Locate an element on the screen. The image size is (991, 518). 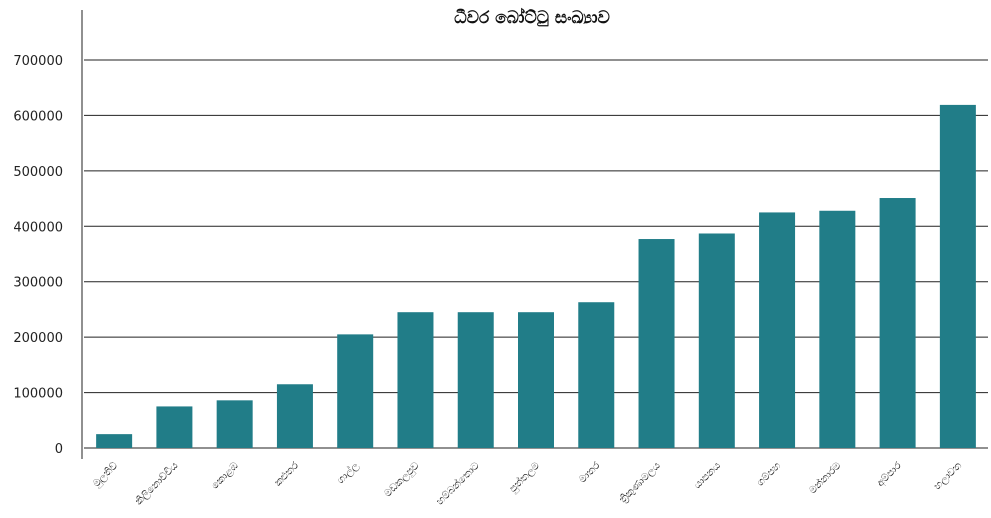
x-tick-label: මඩකලපුව is located at coordinates (401, 479).